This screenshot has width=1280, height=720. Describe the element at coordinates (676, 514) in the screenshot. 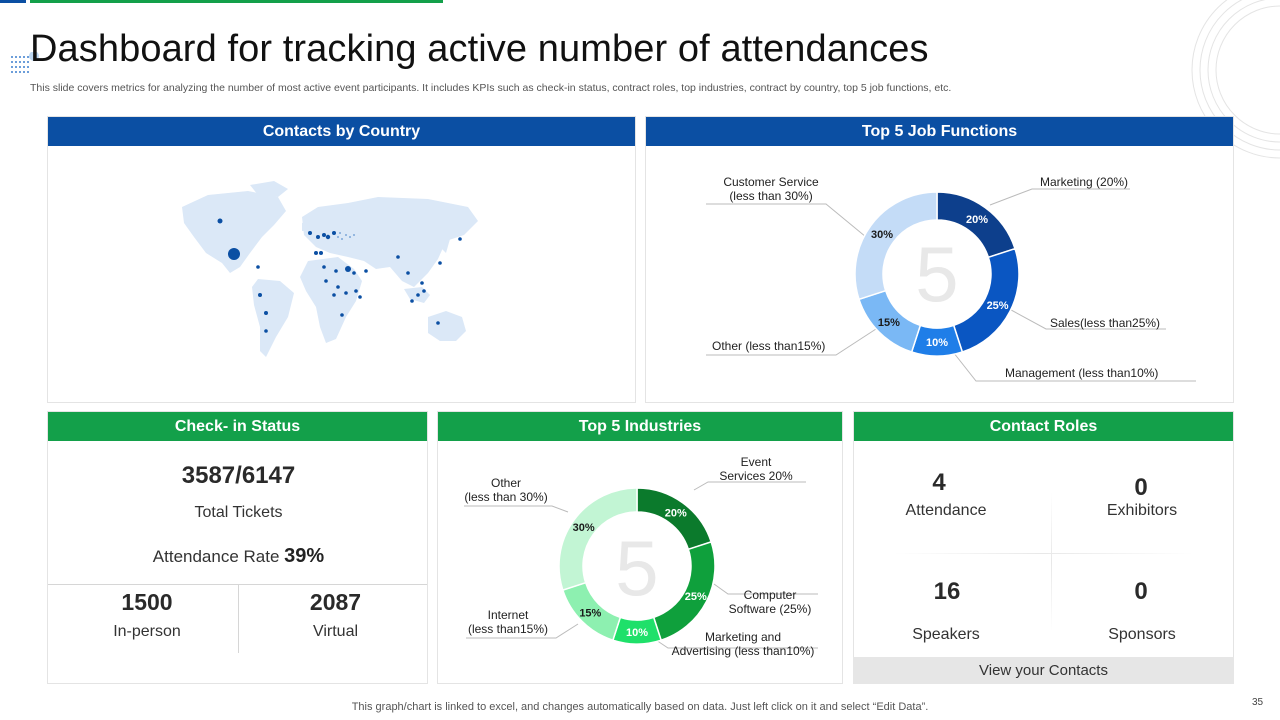

I see `industry-value-label: 20%` at that location.